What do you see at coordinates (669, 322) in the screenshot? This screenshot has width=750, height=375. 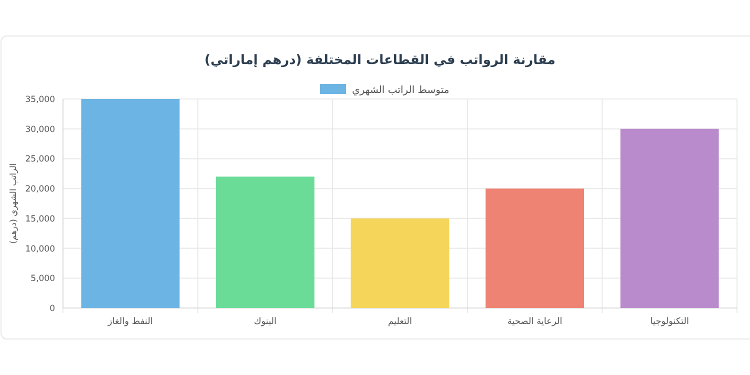 I see `x-tick-label: التكنولوجيا` at bounding box center [669, 322].